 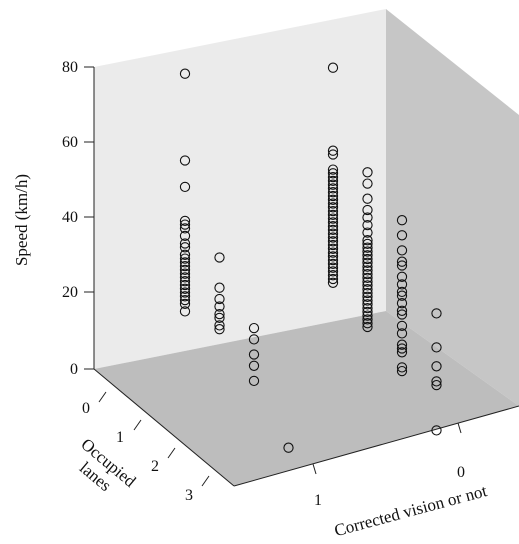 I want to click on z-tick-label: 60, so click(x=70, y=142).